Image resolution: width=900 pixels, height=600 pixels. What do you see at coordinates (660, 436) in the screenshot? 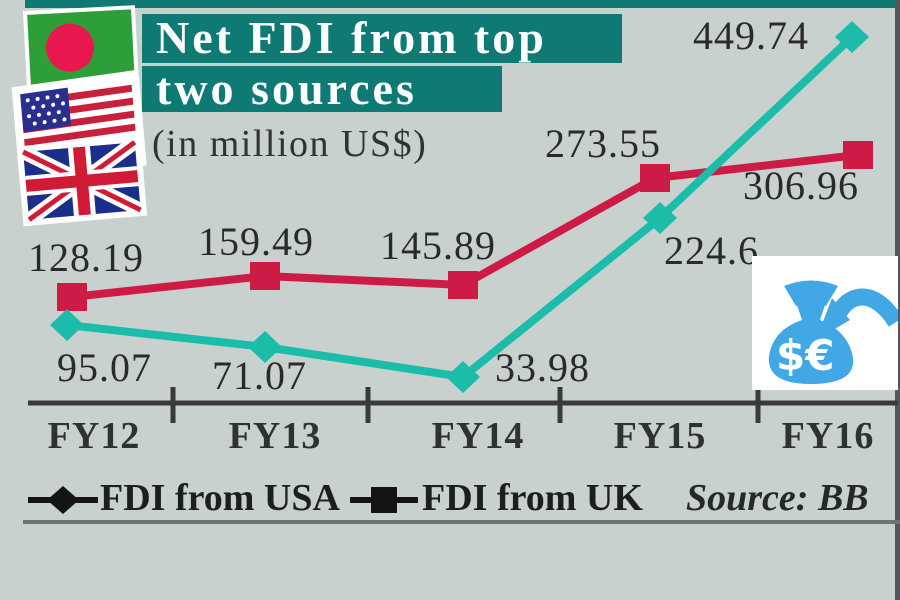
I see `x-tick-label-fy15: FY15` at bounding box center [660, 436].